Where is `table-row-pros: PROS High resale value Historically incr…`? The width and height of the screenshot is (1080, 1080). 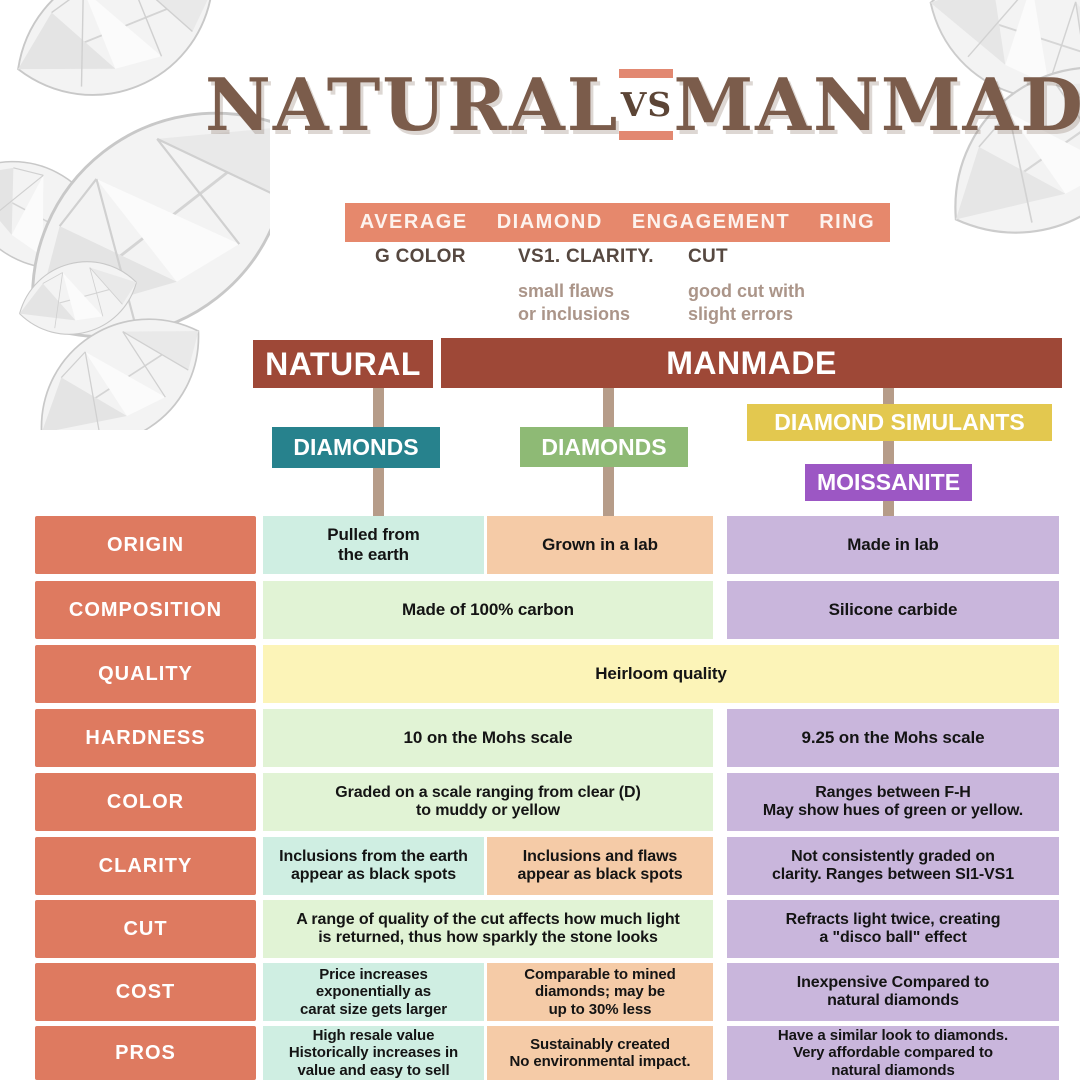
table-row-pros: PROS High resale value Historically incr… is located at coordinates (540, 1053).